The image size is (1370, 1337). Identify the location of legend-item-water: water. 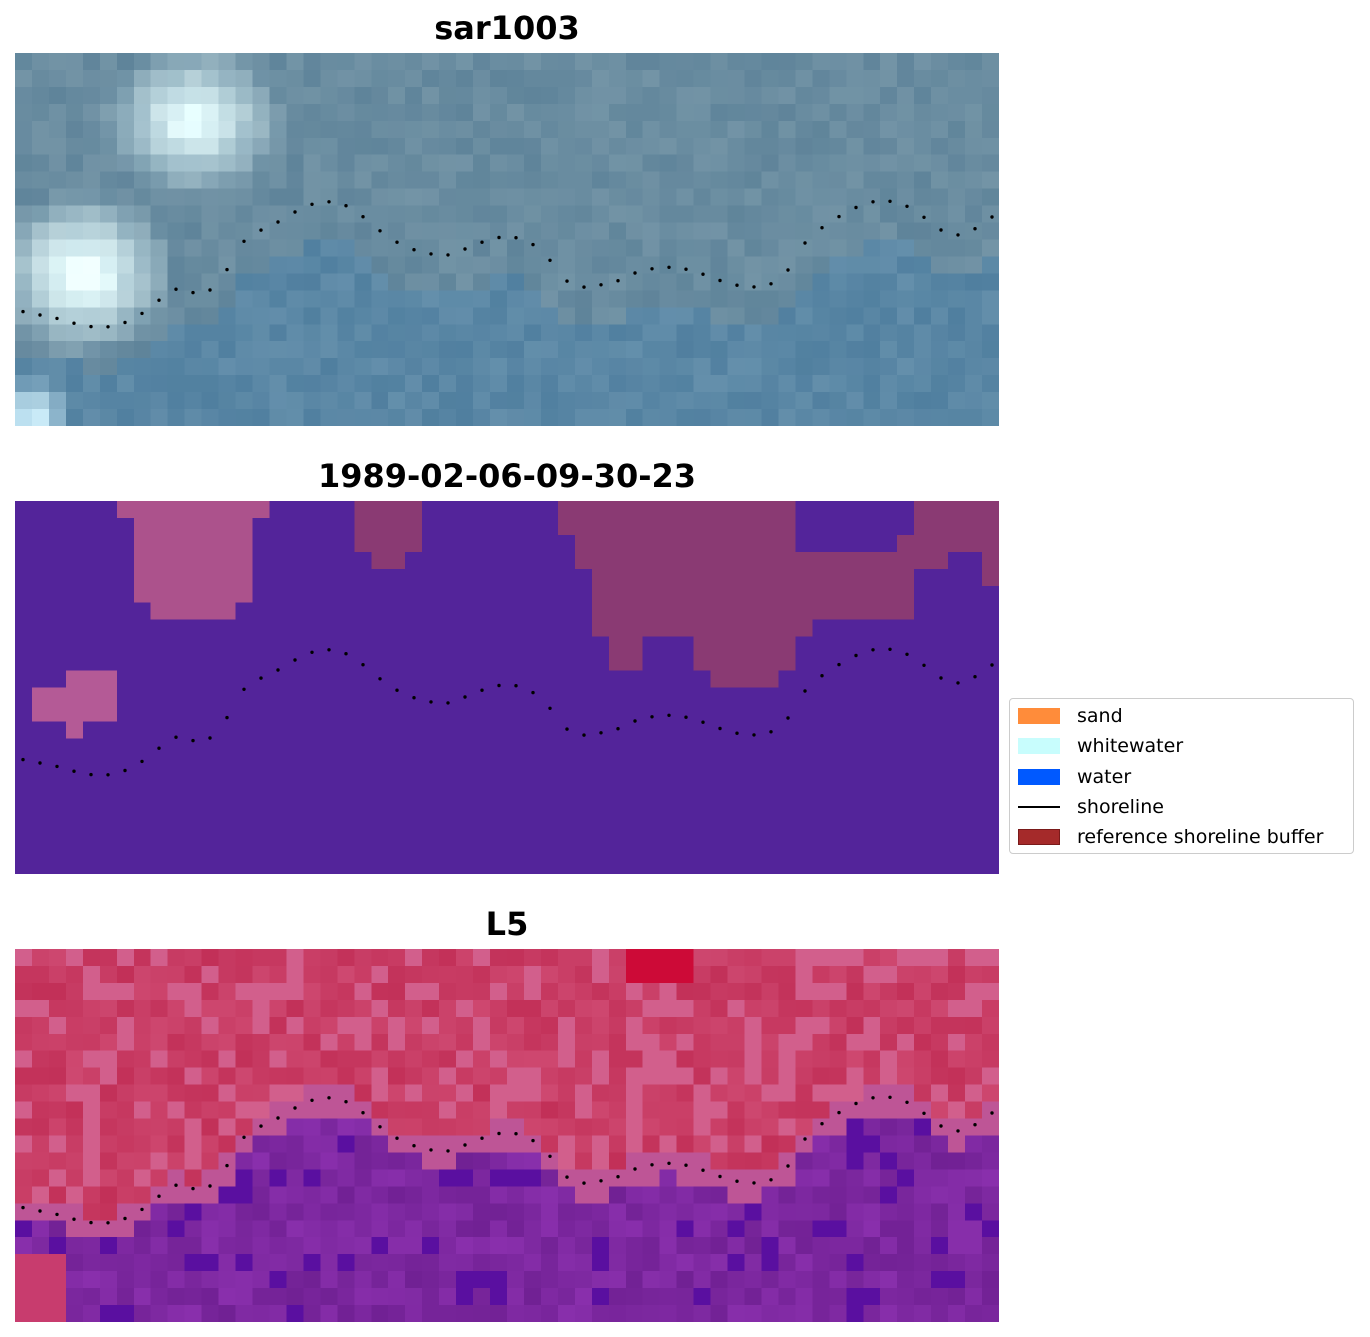
(1074, 777).